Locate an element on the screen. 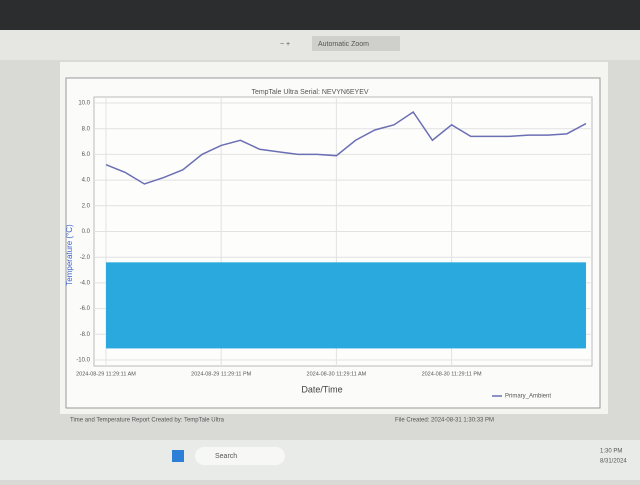 This screenshot has height=485, width=640. range-band is located at coordinates (346, 305).